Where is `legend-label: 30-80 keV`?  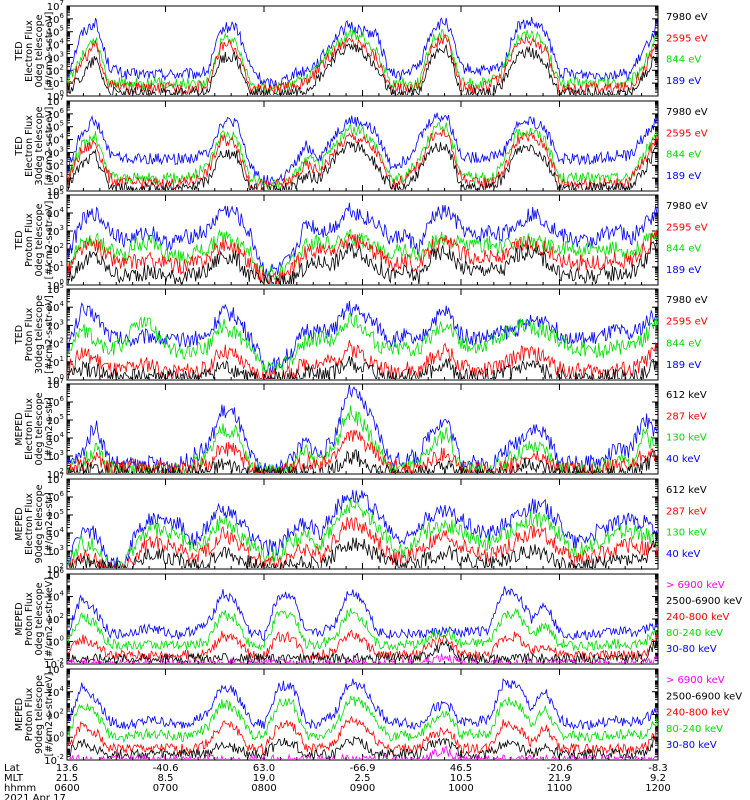 legend-label: 30-80 keV is located at coordinates (691, 745).